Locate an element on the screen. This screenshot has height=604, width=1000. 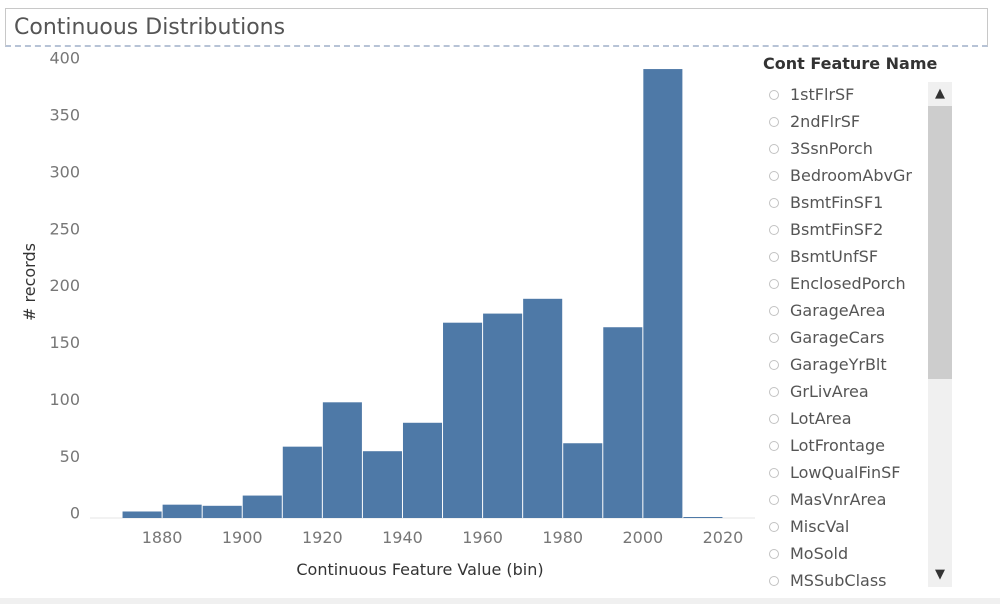
x-tick-label: 1880 is located at coordinates (162, 537).